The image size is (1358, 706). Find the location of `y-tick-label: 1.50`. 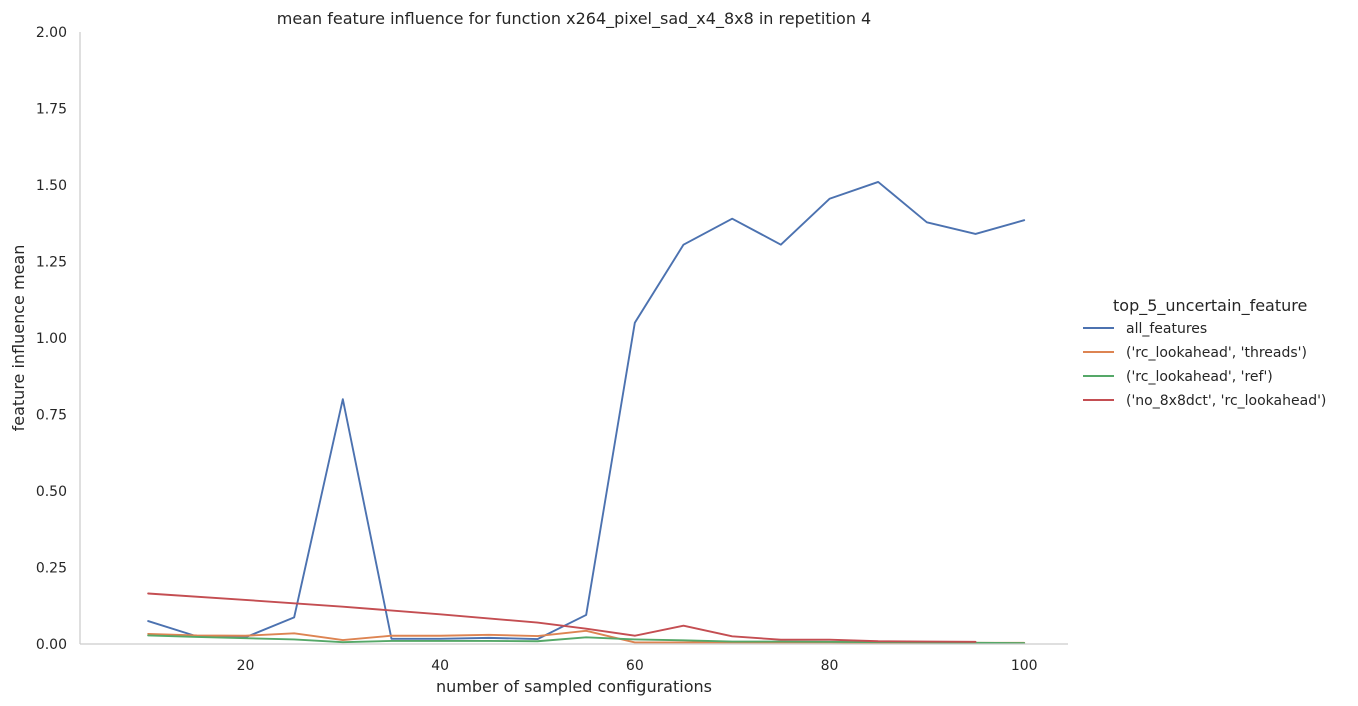

y-tick-label: 1.50 is located at coordinates (51, 186).